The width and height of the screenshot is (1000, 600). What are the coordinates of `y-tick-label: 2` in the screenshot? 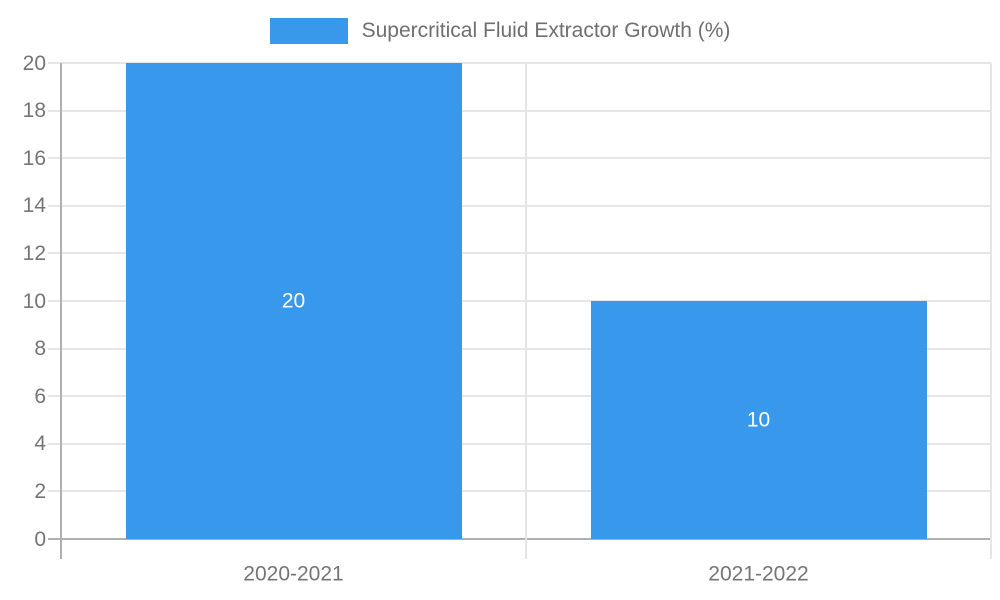 It's located at (40, 491).